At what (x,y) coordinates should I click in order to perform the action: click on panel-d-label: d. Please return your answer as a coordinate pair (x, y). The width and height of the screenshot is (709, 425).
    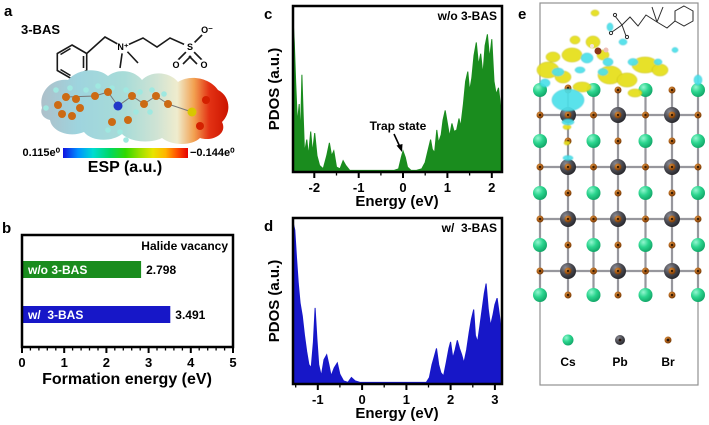
    Looking at the image, I should click on (269, 226).